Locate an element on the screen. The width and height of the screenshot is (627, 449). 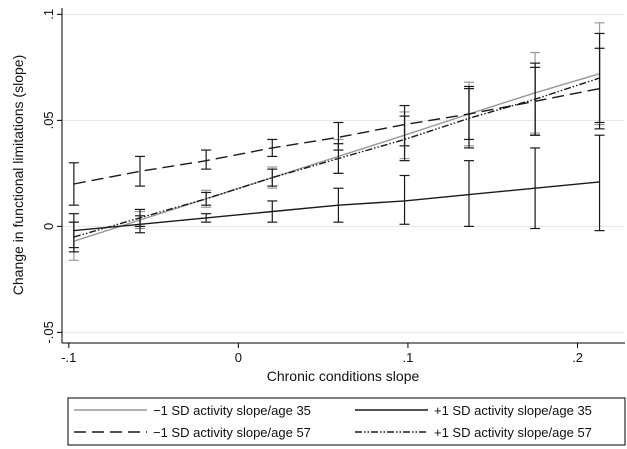
y-tick-label: 0 is located at coordinates (48, 226).